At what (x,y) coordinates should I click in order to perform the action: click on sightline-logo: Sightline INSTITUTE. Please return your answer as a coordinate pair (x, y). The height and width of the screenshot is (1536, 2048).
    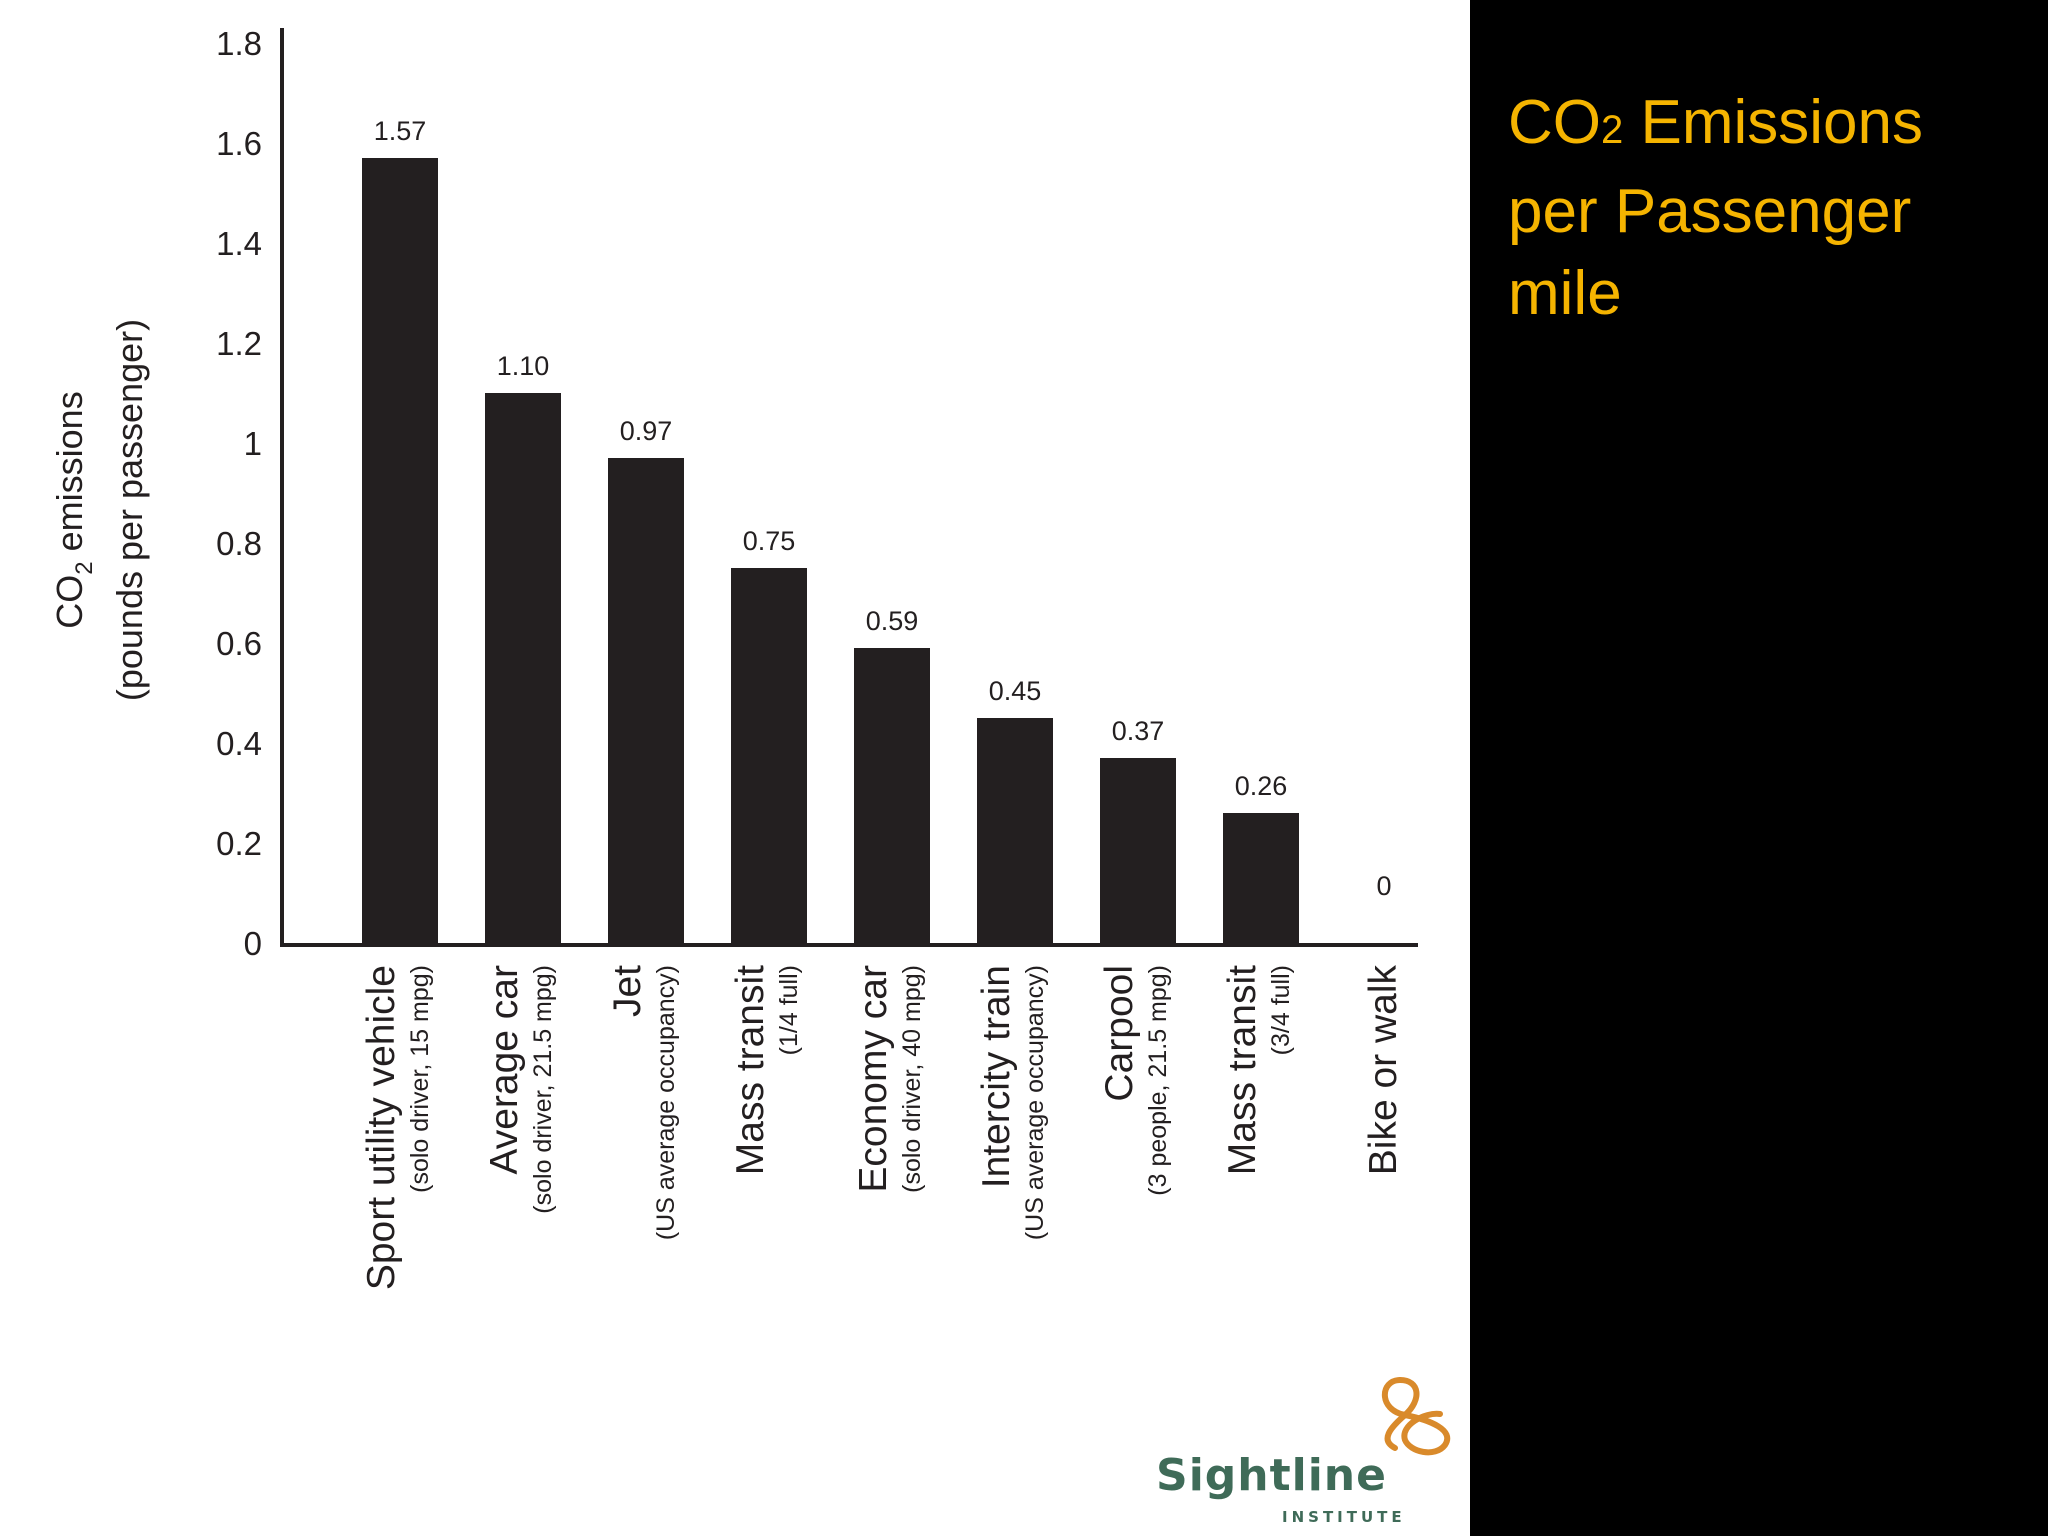
    Looking at the image, I should click on (1310, 1450).